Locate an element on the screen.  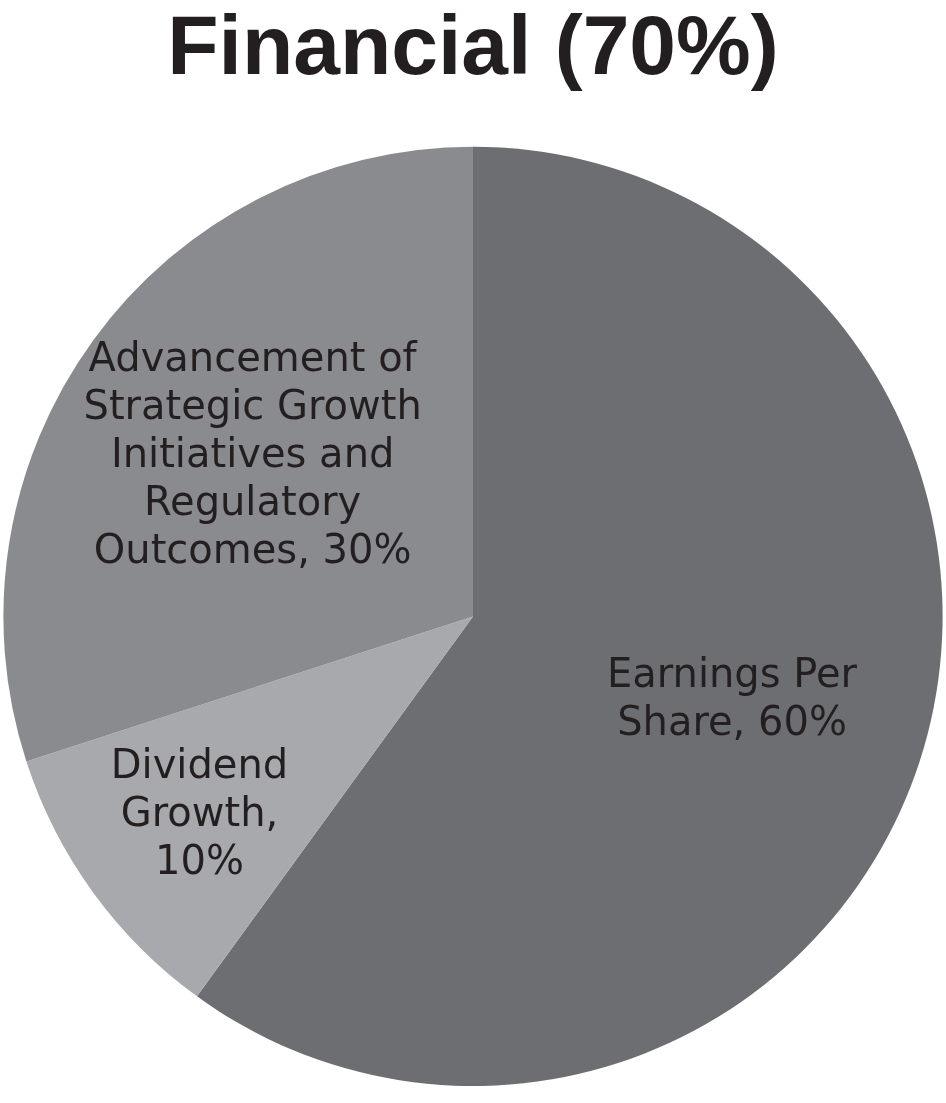
slice-label: Dividend Growth, 10% is located at coordinates (199, 811).